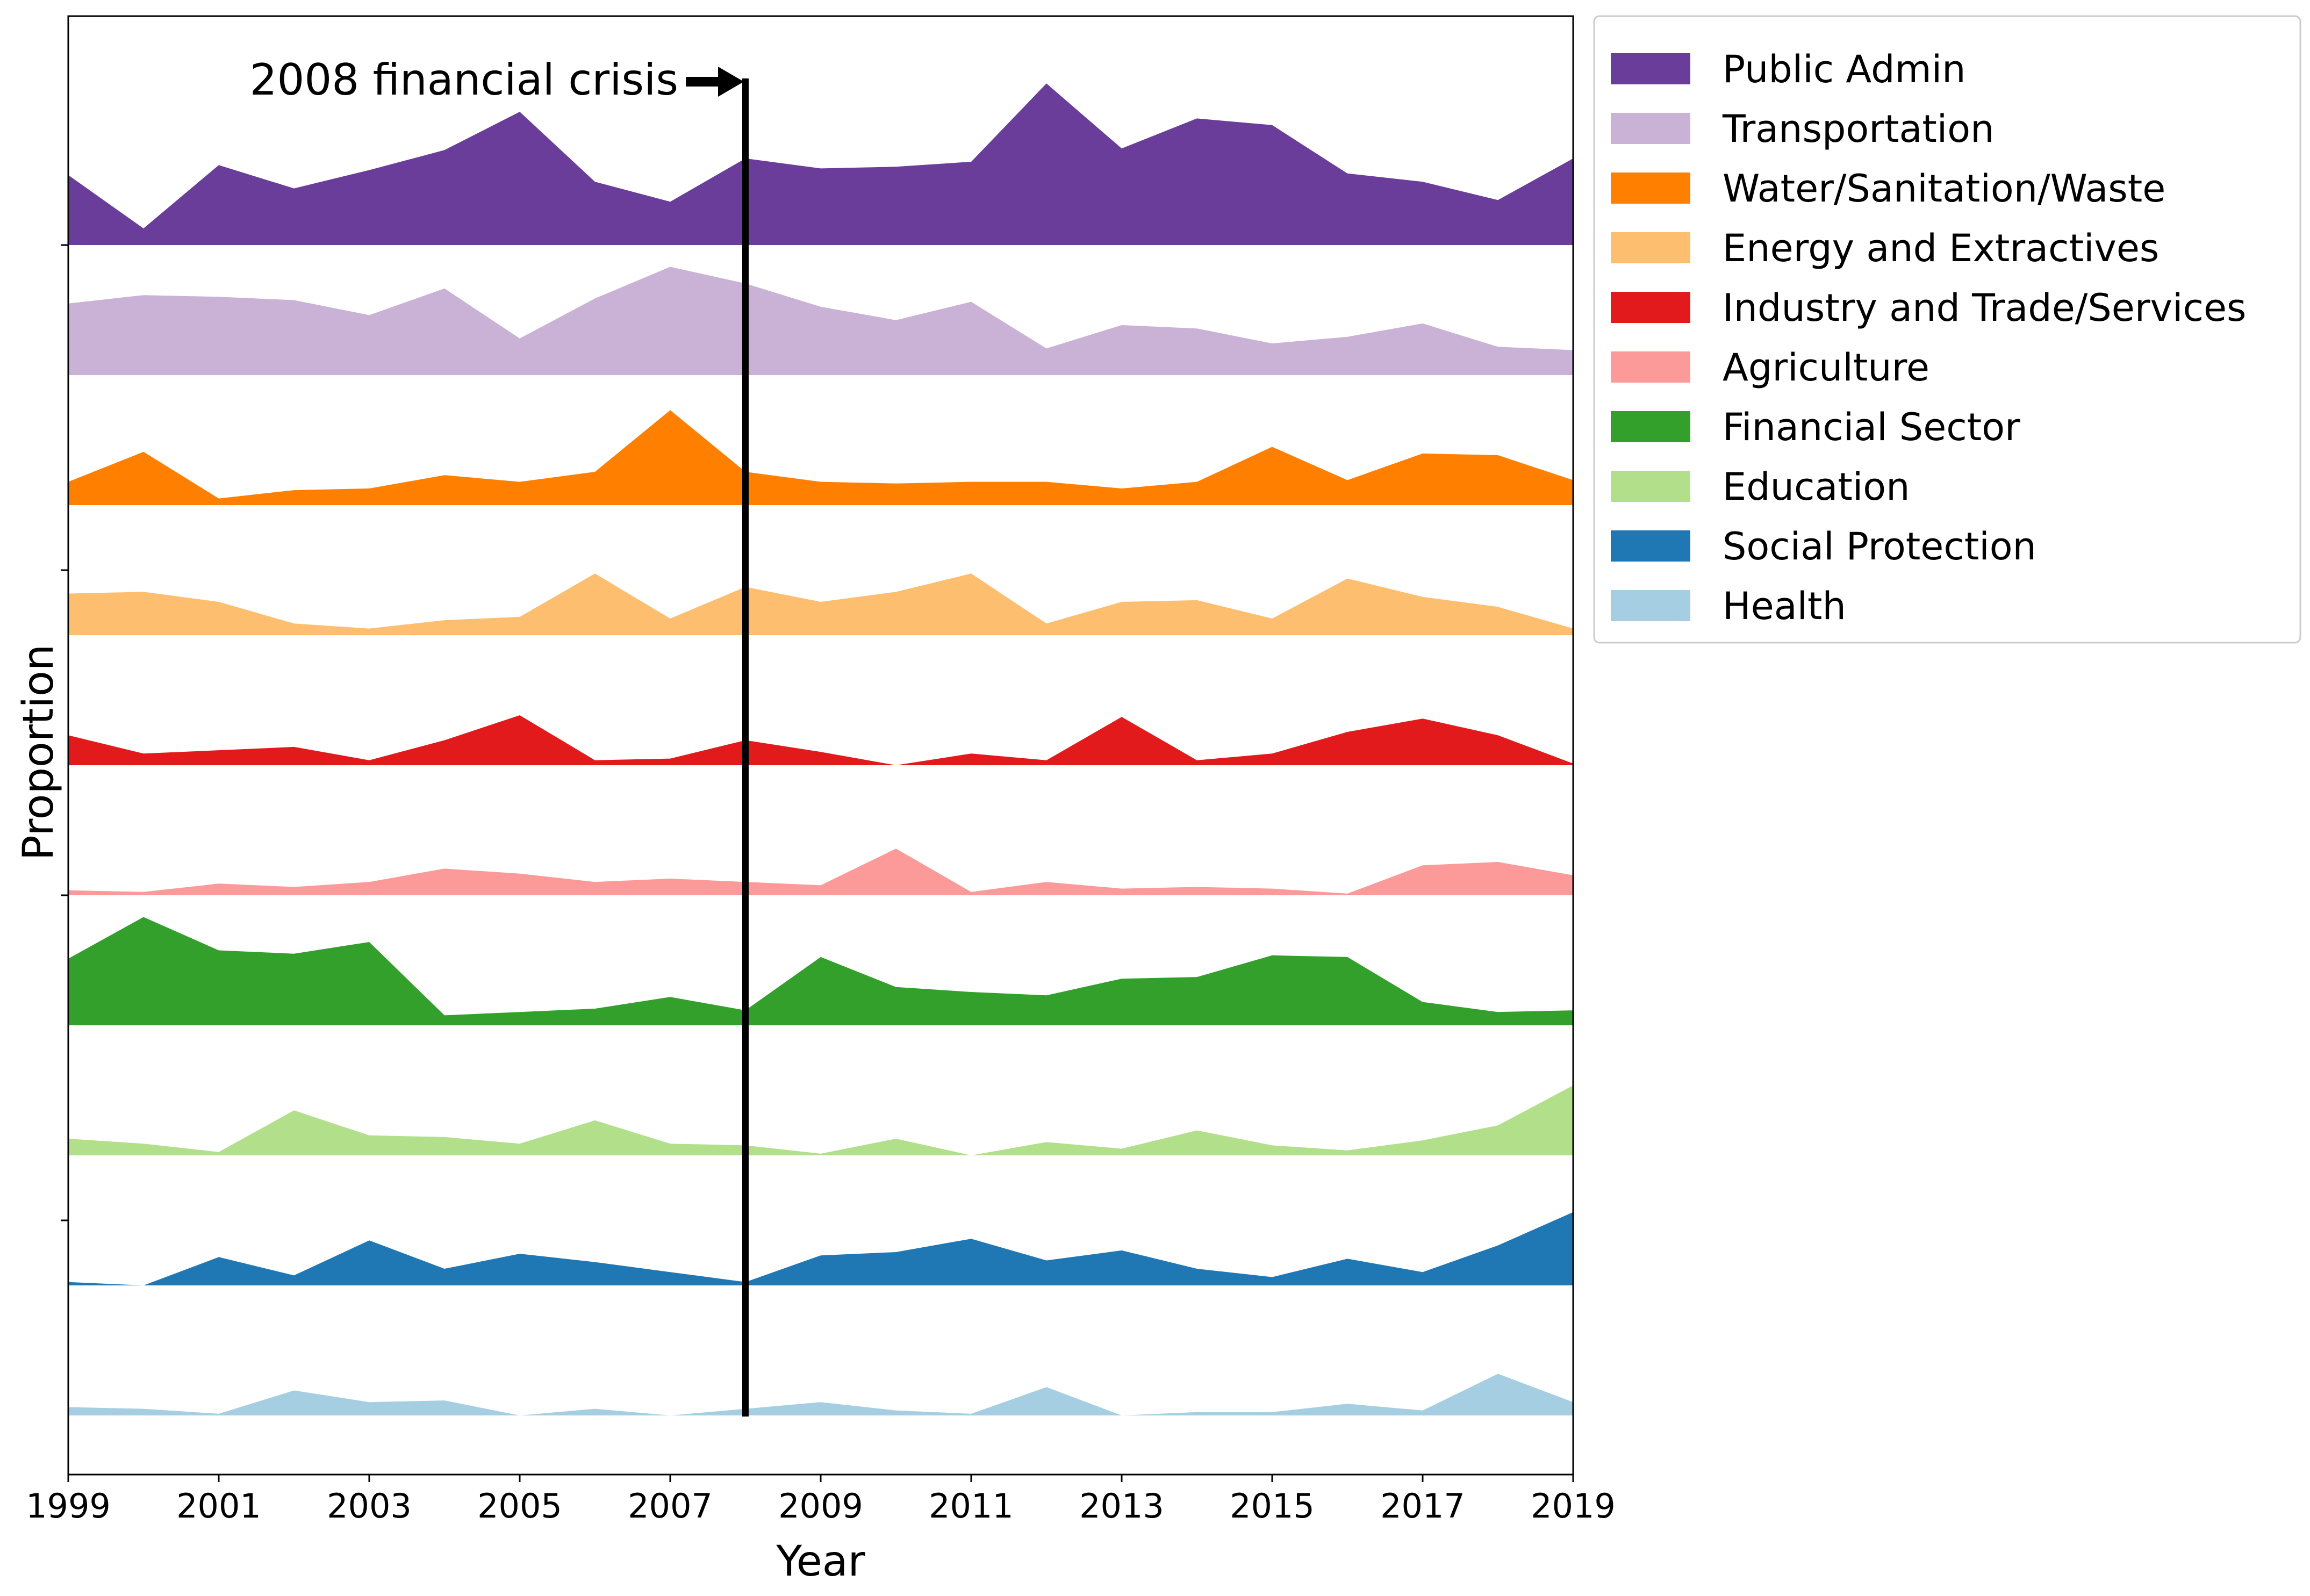 This screenshot has height=1596, width=2310. Describe the element at coordinates (1879, 546) in the screenshot. I see `legend-label-social-protection: Social Protection` at that location.